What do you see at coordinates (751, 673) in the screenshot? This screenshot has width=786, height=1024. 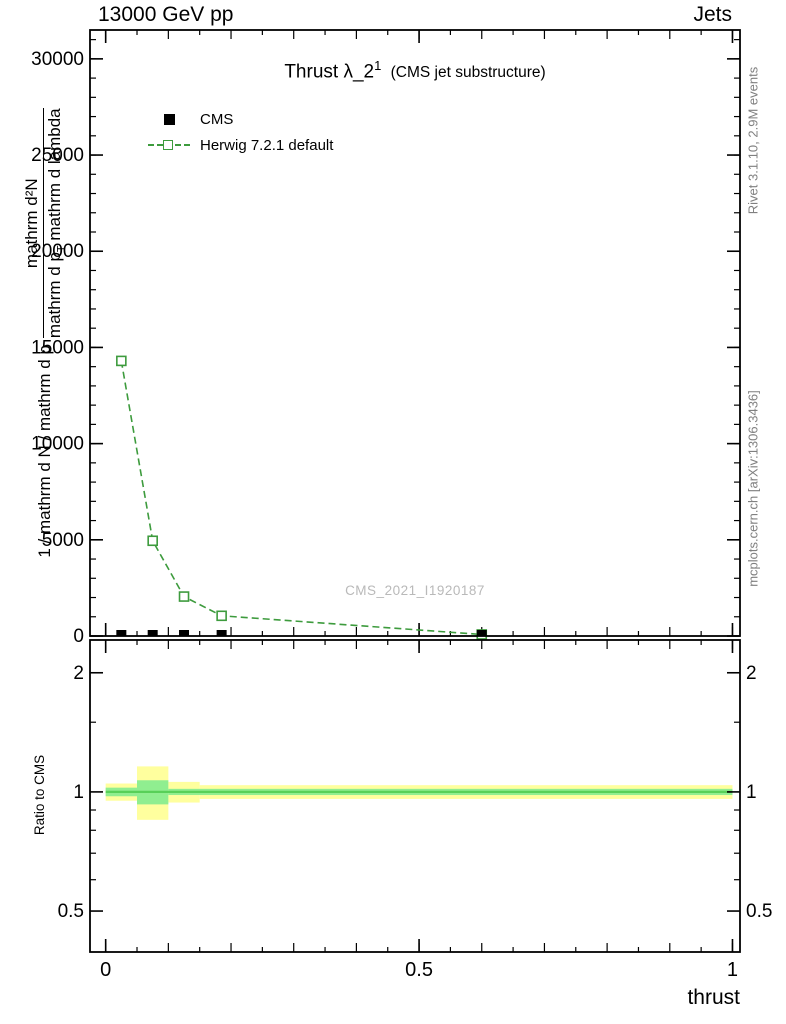 I see `ratio-y-tick-label-right: 2` at bounding box center [751, 673].